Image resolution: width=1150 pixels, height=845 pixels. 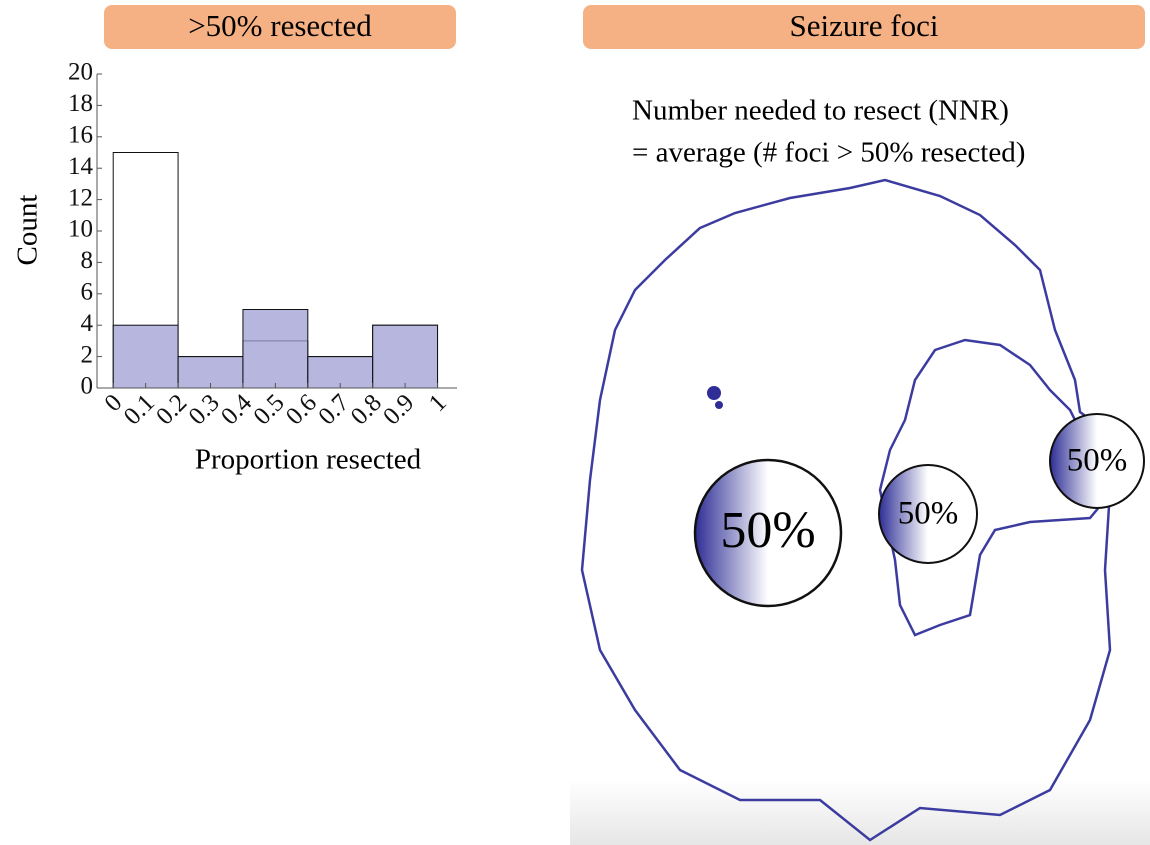 What do you see at coordinates (80, 197) in the screenshot?
I see `y-tick-label: 12` at bounding box center [80, 197].